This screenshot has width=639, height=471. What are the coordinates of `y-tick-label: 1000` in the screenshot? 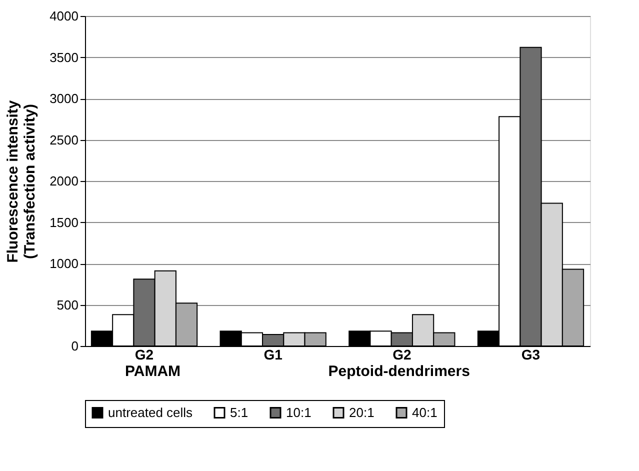 It's located at (64, 263).